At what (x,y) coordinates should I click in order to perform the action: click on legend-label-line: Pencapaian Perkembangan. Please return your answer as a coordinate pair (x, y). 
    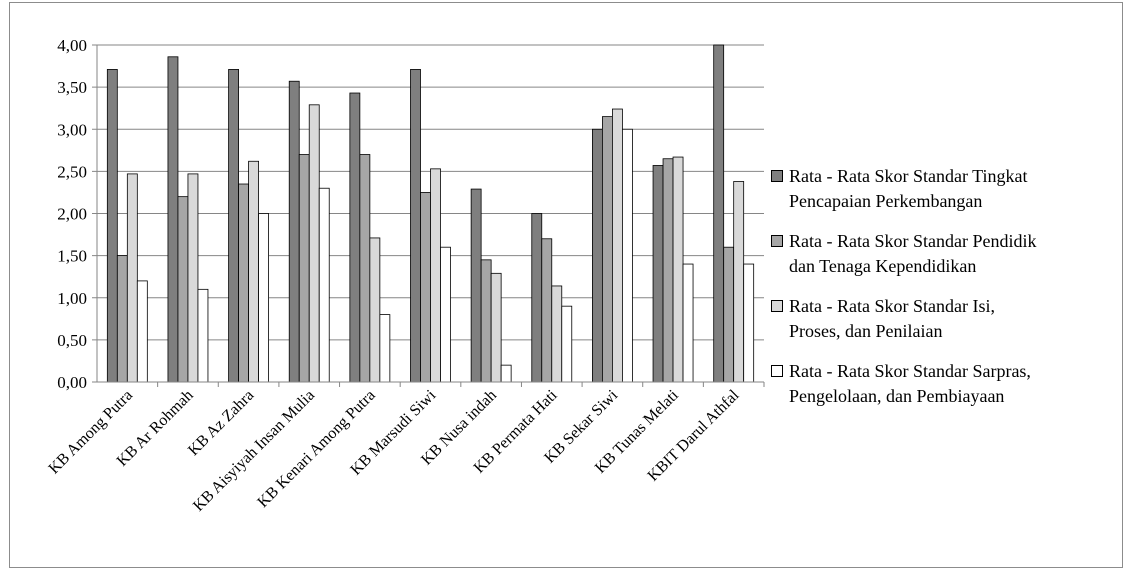
    Looking at the image, I should click on (886, 201).